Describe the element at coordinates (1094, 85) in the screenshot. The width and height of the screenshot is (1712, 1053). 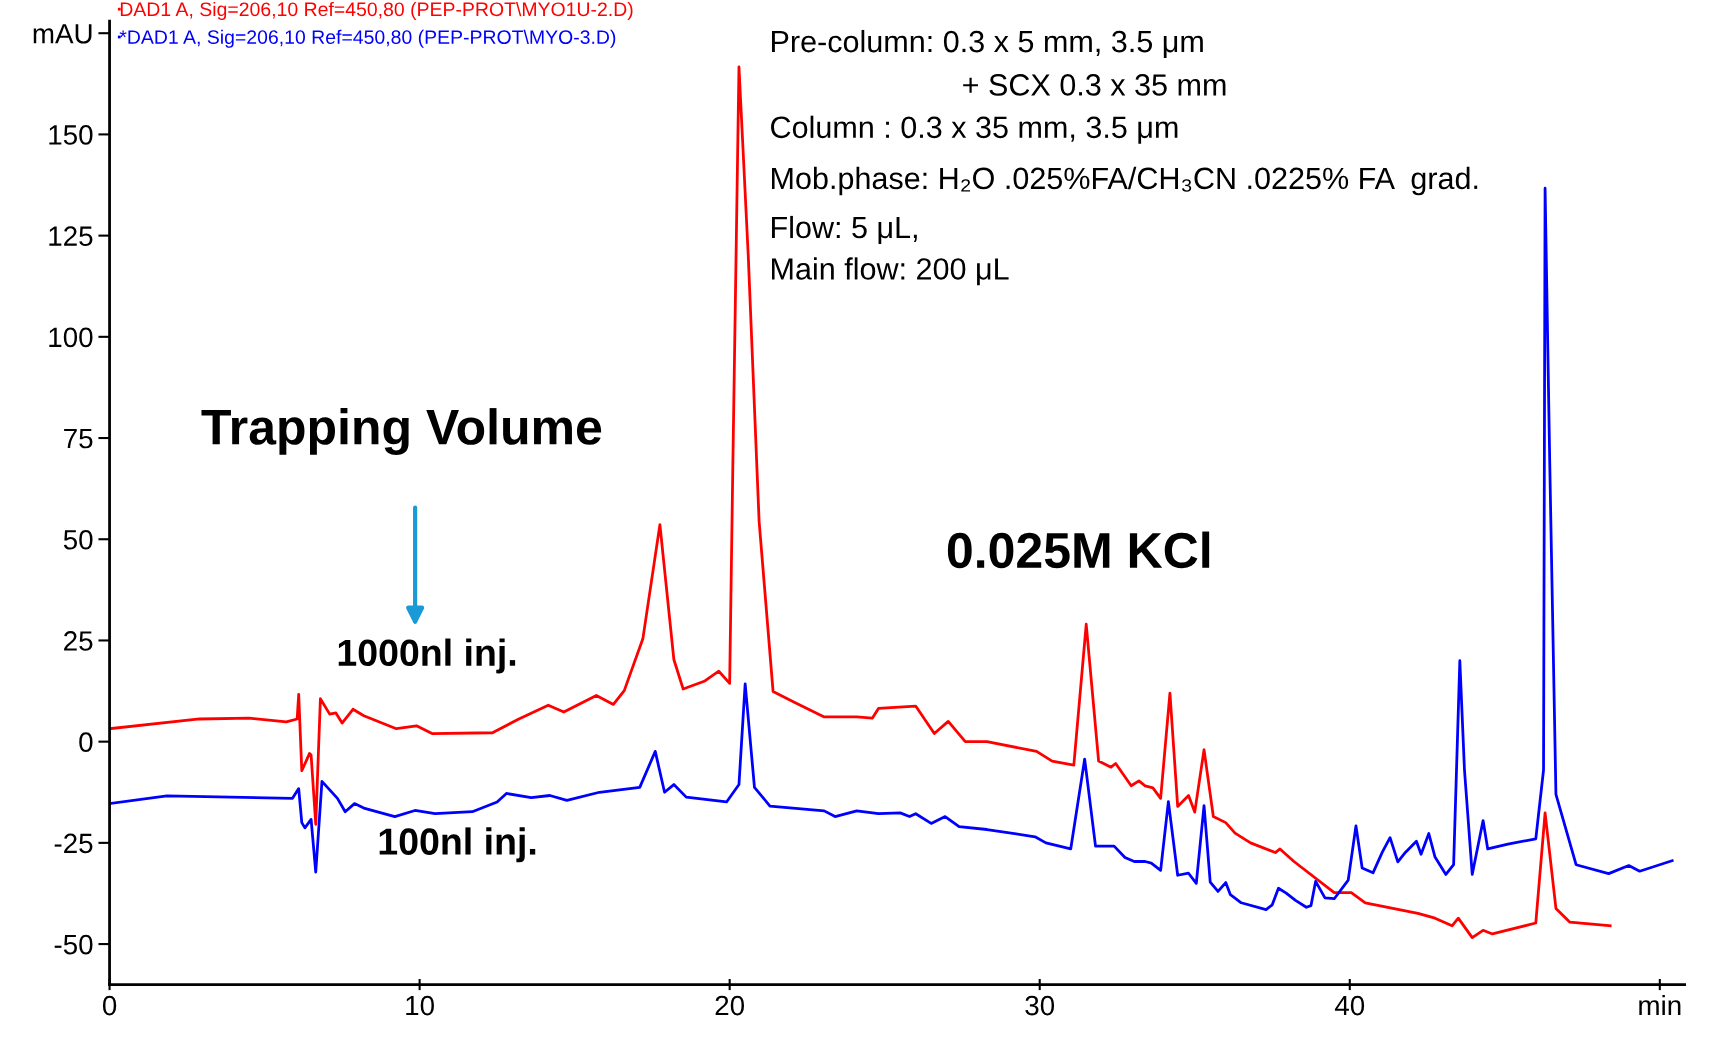
I see `annotation: + SCX 0.3 x 35 mm` at that location.